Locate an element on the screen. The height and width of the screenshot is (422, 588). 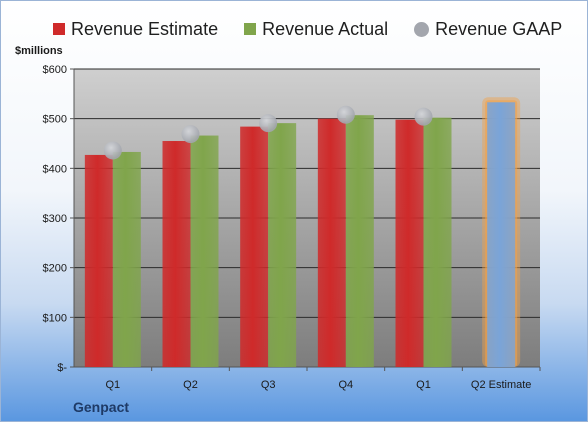
x-tick-label: Q4 is located at coordinates (345, 385).